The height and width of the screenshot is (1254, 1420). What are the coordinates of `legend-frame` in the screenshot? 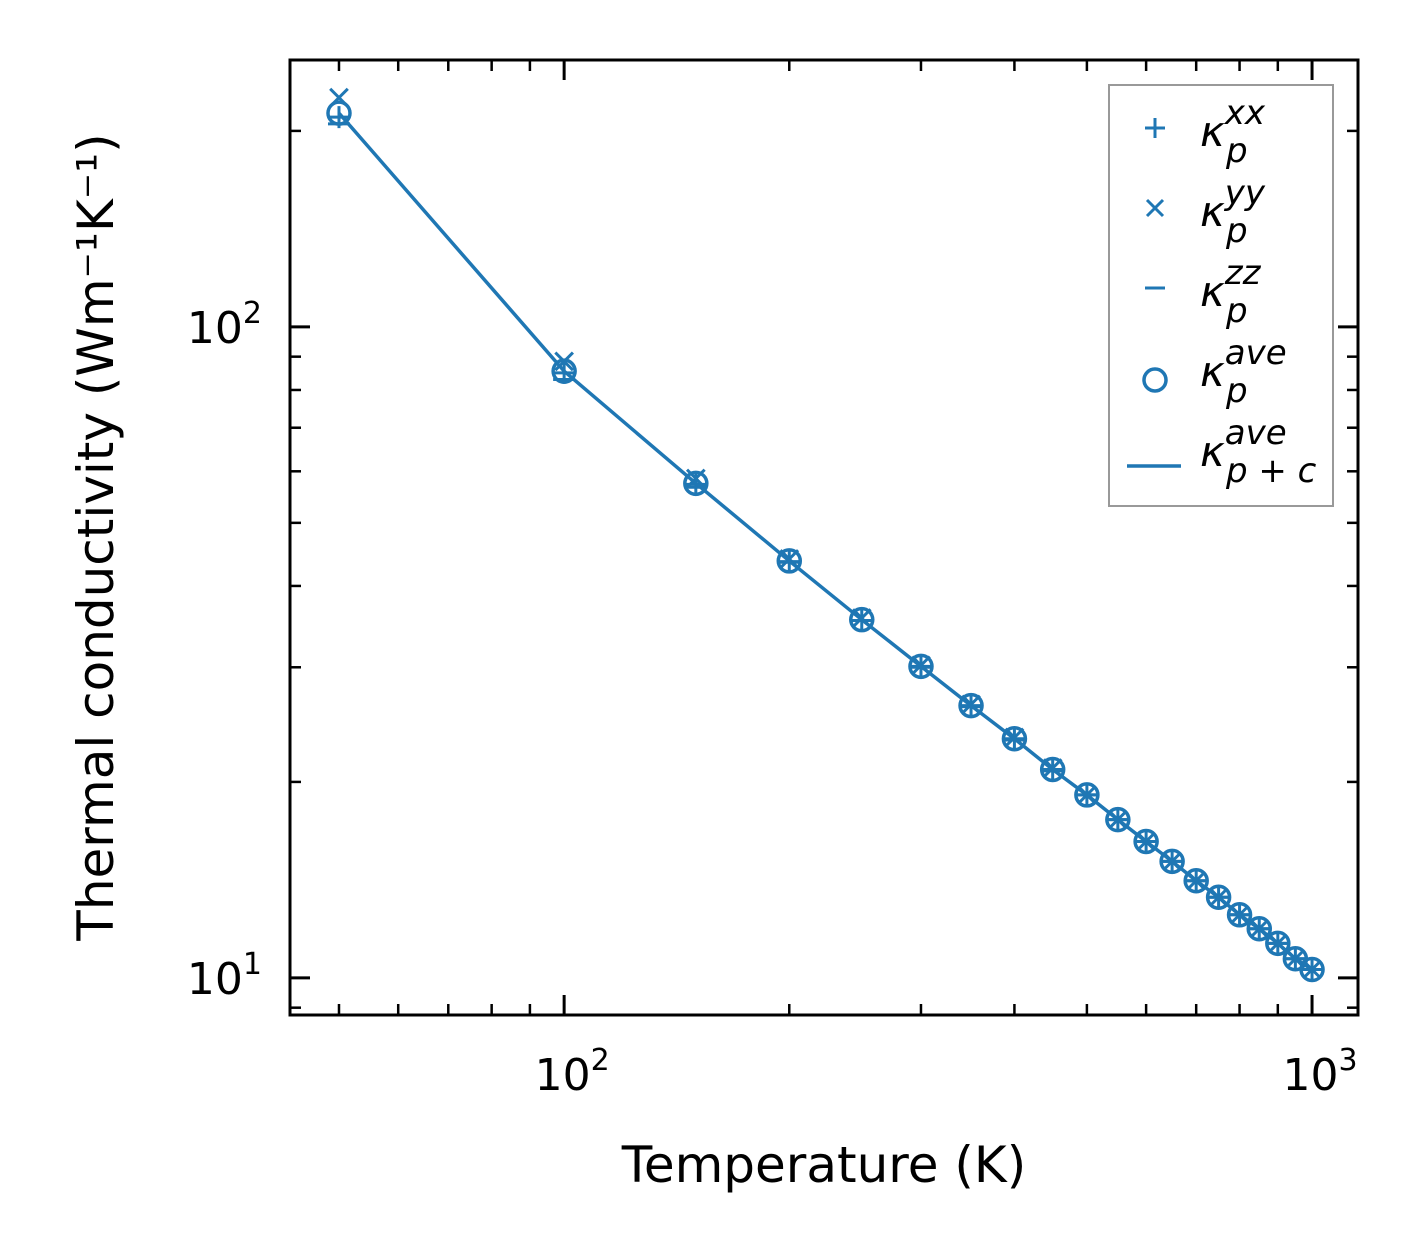 It's located at (1221, 295).